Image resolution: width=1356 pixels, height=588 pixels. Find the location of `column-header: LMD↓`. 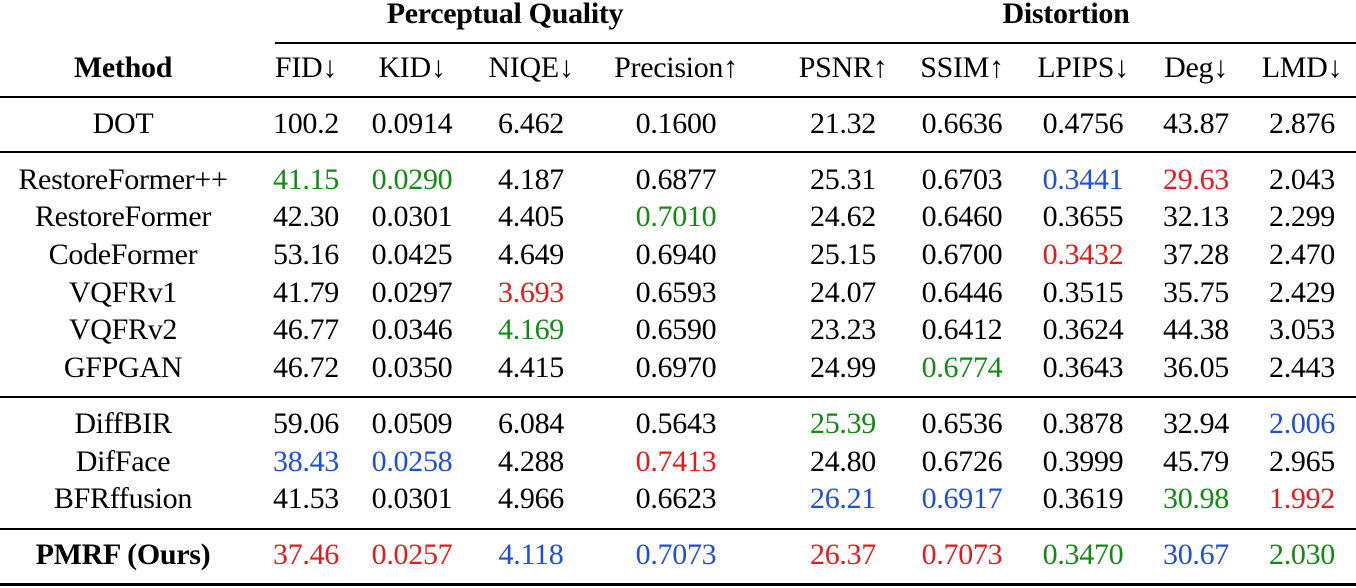

column-header: LMD↓ is located at coordinates (1302, 67).